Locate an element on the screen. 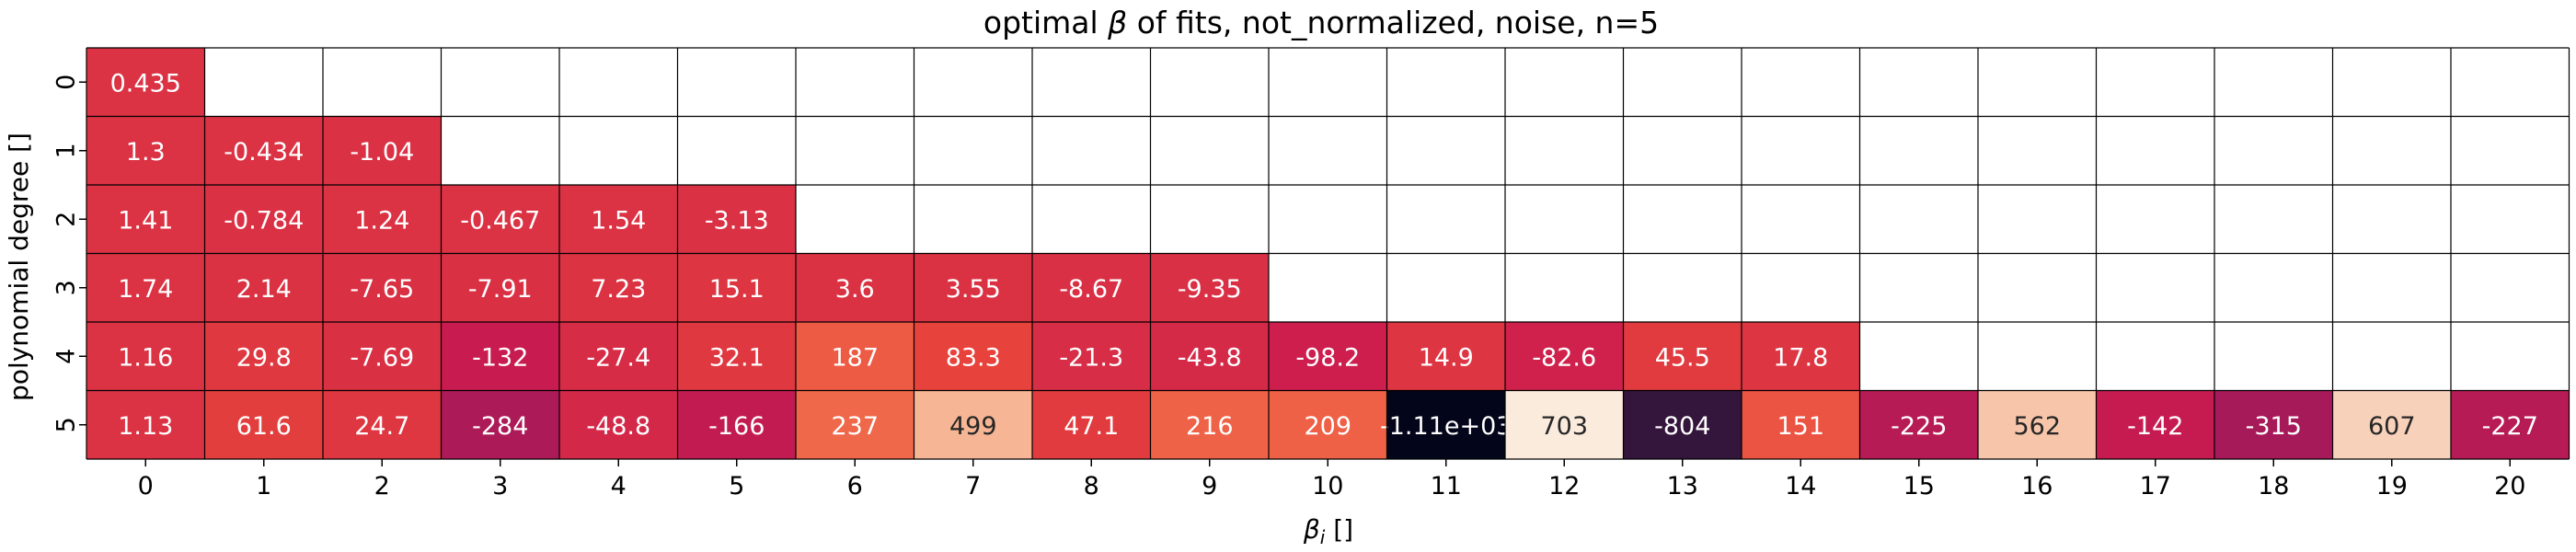 The image size is (2576, 552). cell-label: -142 is located at coordinates (2155, 426).